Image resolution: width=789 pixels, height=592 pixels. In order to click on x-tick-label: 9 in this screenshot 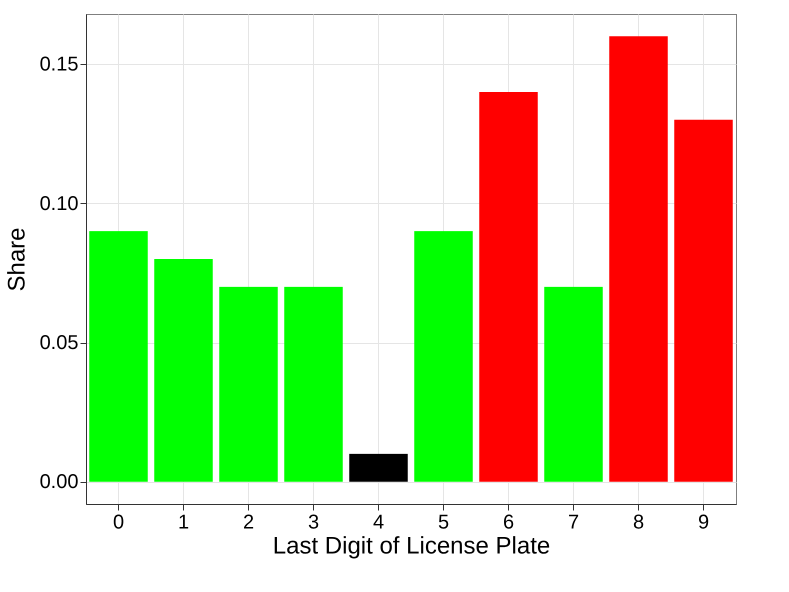, I will do `click(704, 523)`.